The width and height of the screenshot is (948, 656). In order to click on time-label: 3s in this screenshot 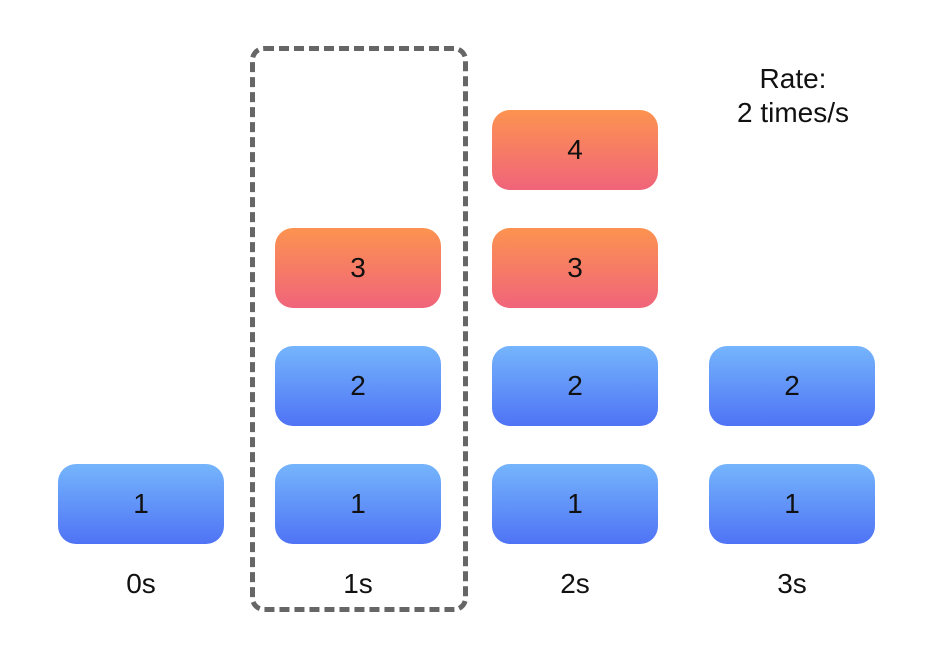, I will do `click(792, 583)`.